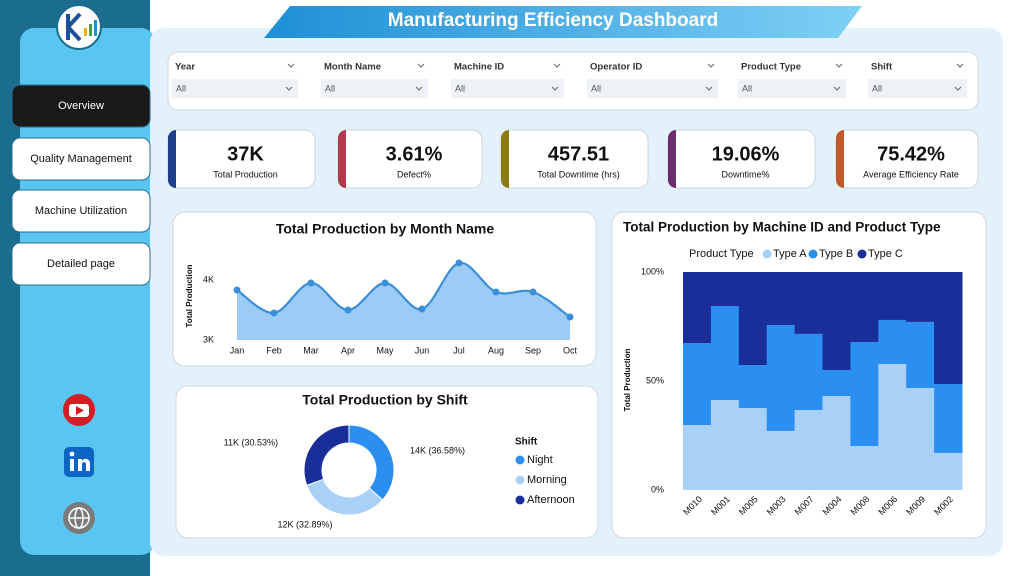 Image resolution: width=1024 pixels, height=576 pixels. What do you see at coordinates (616, 67) in the screenshot?
I see `filter-label: Operator ID` at bounding box center [616, 67].